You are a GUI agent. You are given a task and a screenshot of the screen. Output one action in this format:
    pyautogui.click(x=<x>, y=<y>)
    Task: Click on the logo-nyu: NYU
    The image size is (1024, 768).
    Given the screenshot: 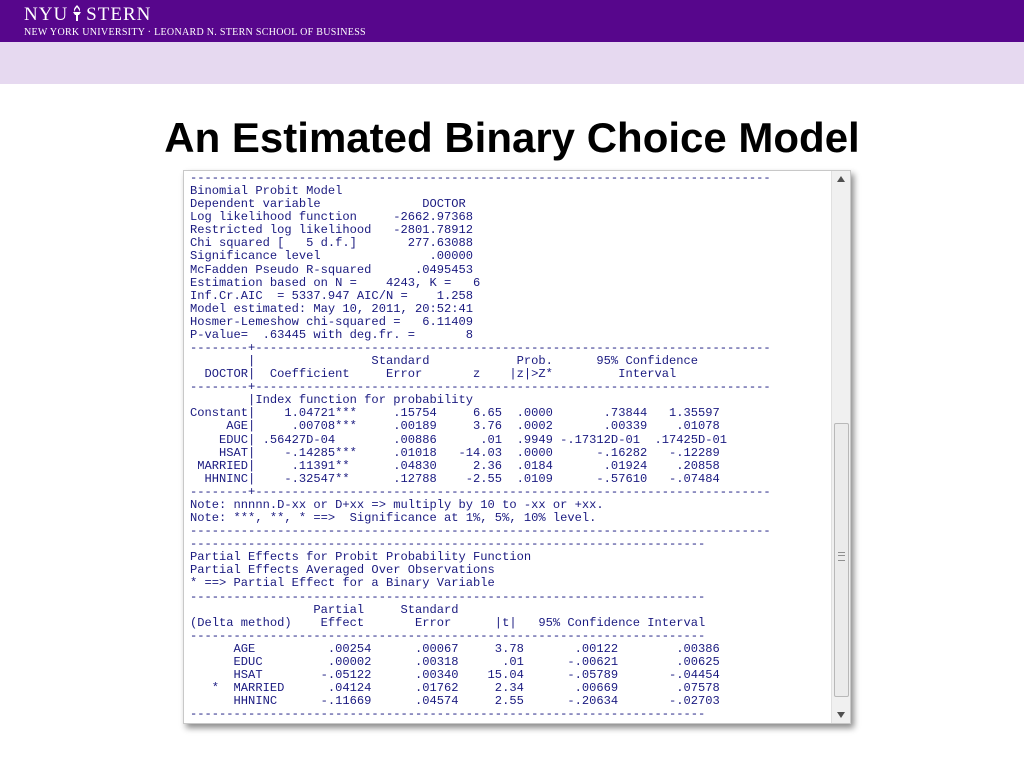 What is the action you would take?
    pyautogui.click(x=46, y=14)
    